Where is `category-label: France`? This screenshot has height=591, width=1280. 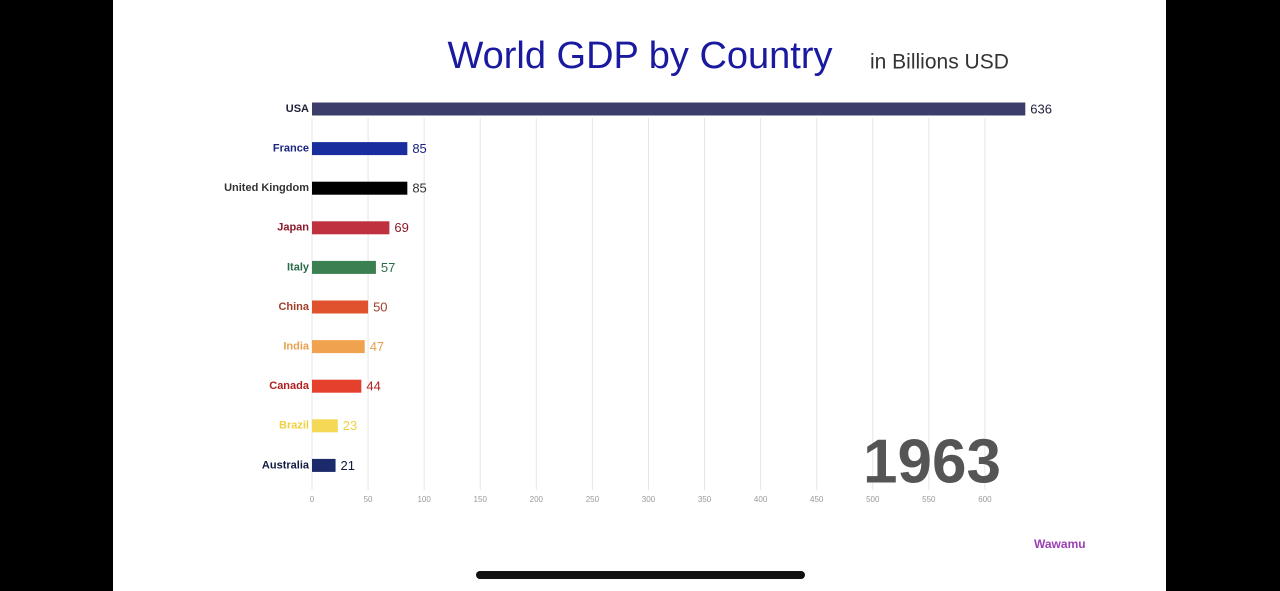 category-label: France is located at coordinates (291, 149).